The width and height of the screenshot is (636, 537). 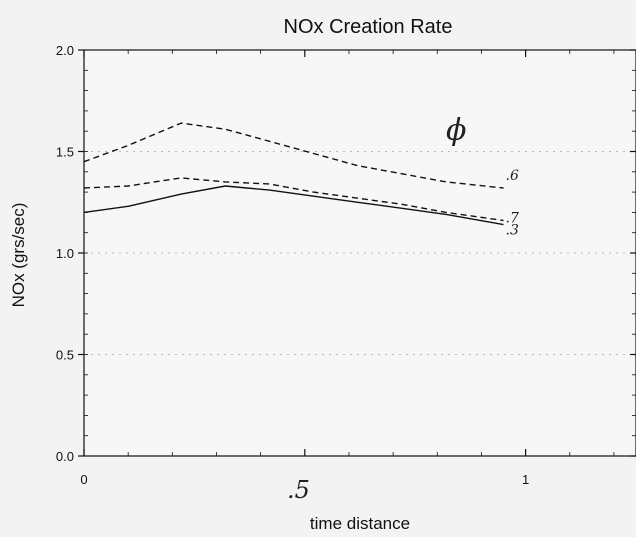 What do you see at coordinates (65, 253) in the screenshot?
I see `y-tick-label: 1.0` at bounding box center [65, 253].